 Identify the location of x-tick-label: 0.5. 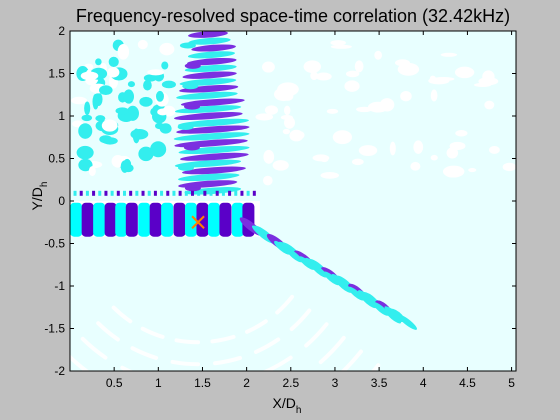
(114, 383).